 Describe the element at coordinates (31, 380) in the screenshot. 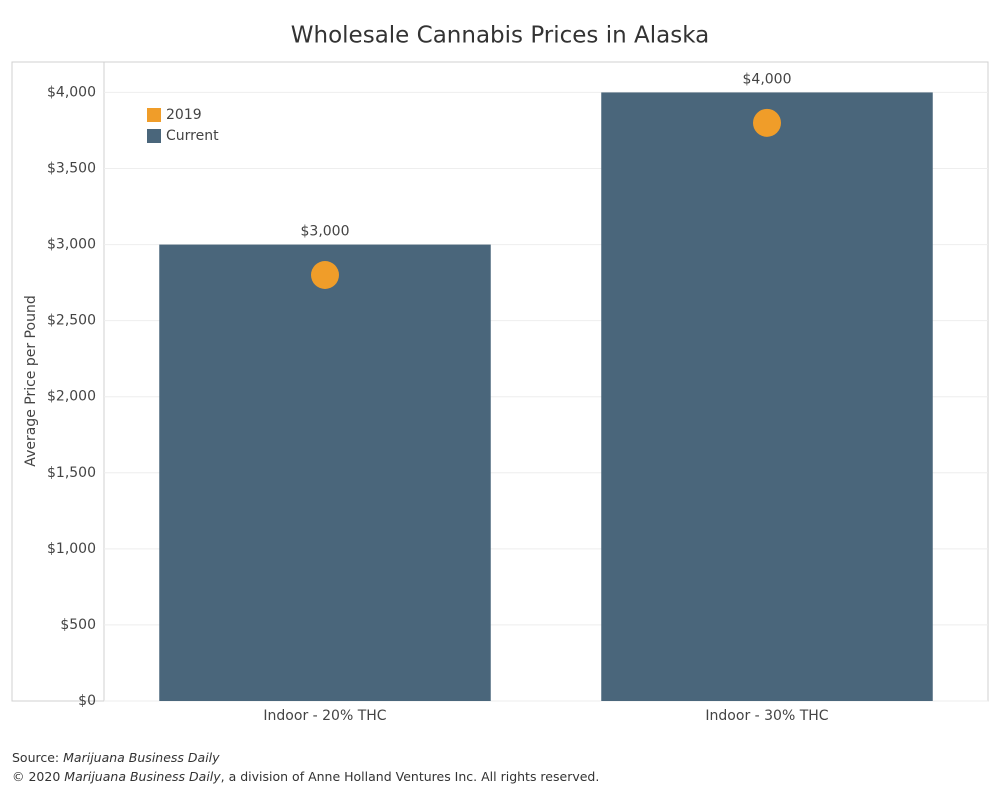

I see `y-axis-label: Average Price per Pound` at that location.